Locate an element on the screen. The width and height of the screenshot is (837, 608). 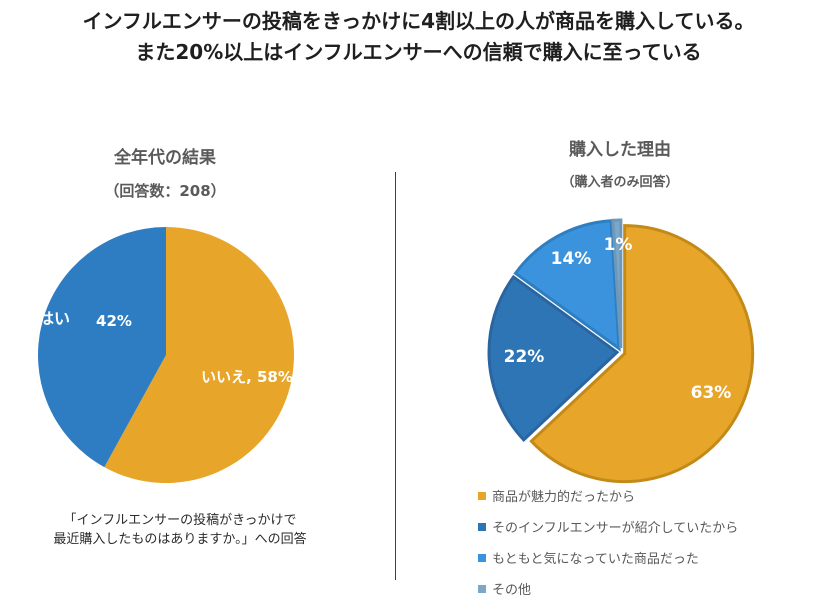
pie-slice-yes is located at coordinates (102, 347).